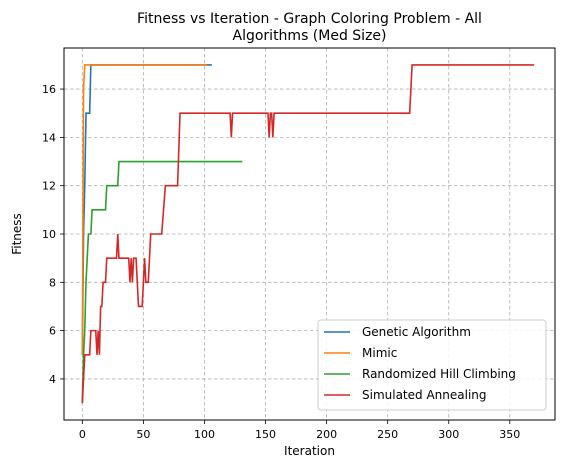 Image resolution: width=563 pixels, height=468 pixels. Describe the element at coordinates (144, 209) in the screenshot. I see `series-line-mimic` at that location.